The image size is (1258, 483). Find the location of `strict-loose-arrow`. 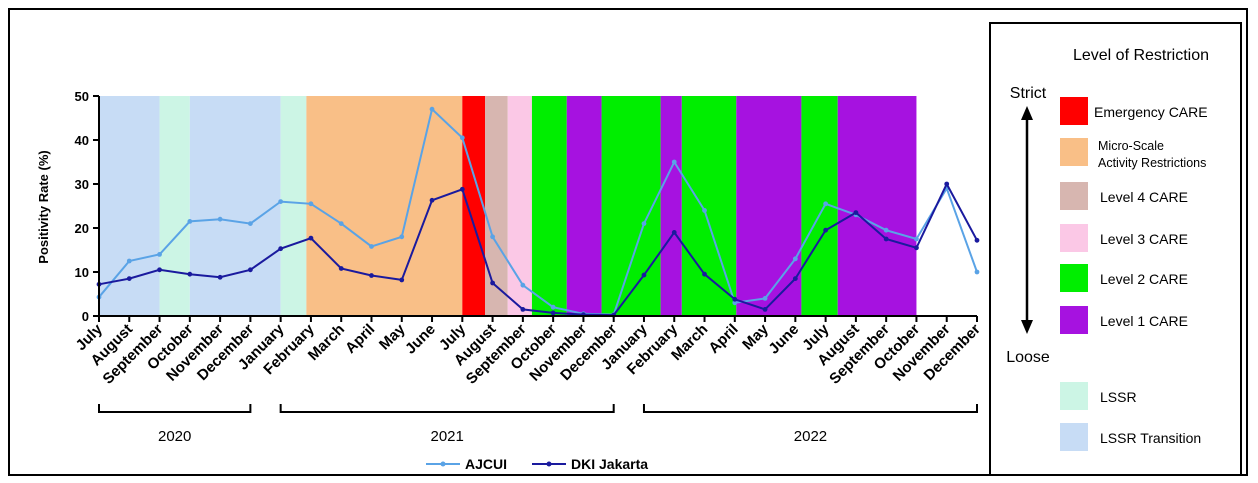

strict-loose-arrow is located at coordinates (1027, 220).